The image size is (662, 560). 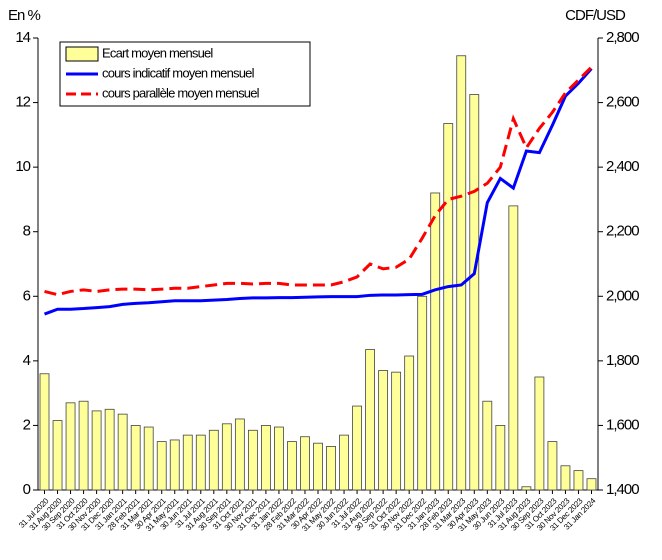 I want to click on y2-tick-label: 2,400, so click(x=622, y=166).